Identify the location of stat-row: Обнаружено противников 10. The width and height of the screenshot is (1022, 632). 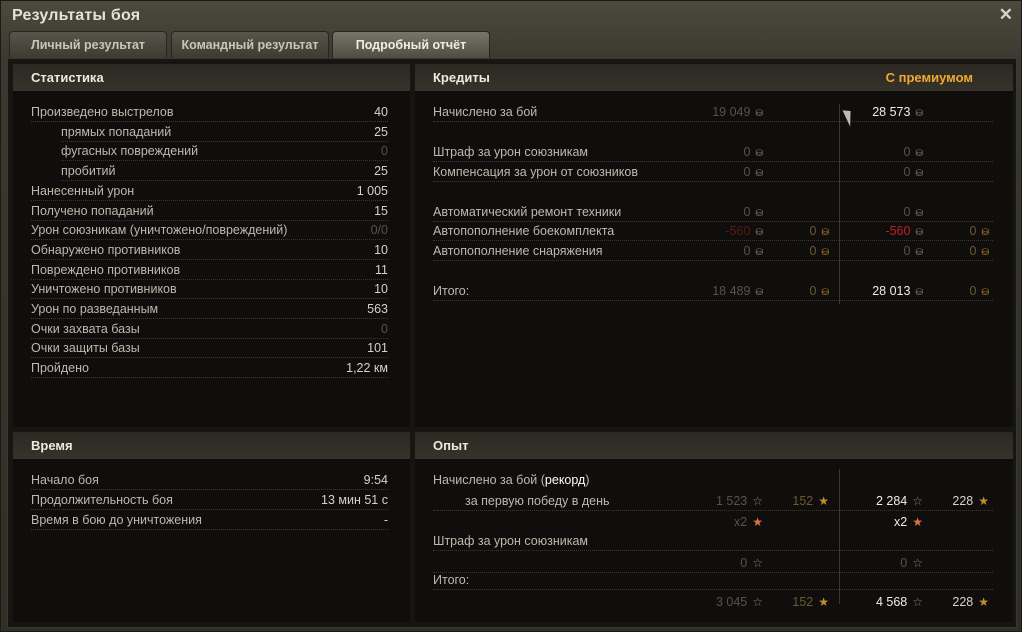
(209, 251).